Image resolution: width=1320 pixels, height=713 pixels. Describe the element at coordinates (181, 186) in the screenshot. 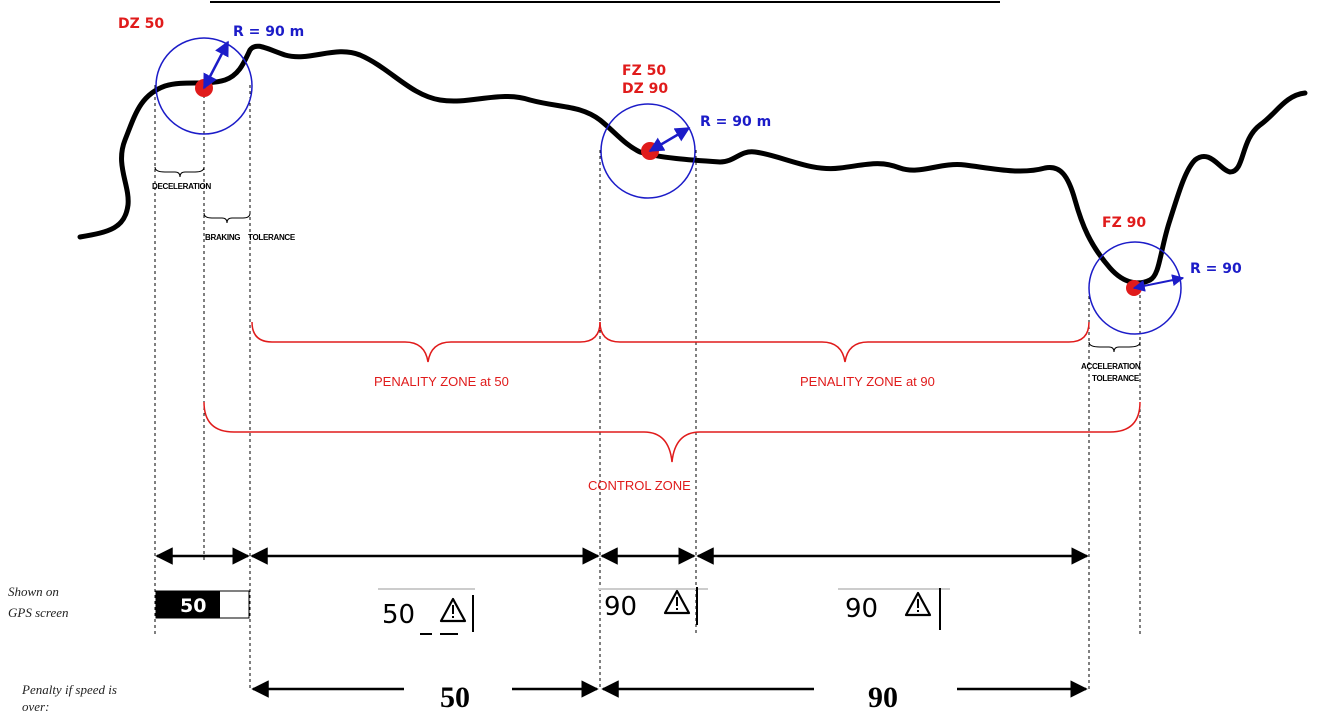

I see `deceleration-label: DECELERATION` at that location.